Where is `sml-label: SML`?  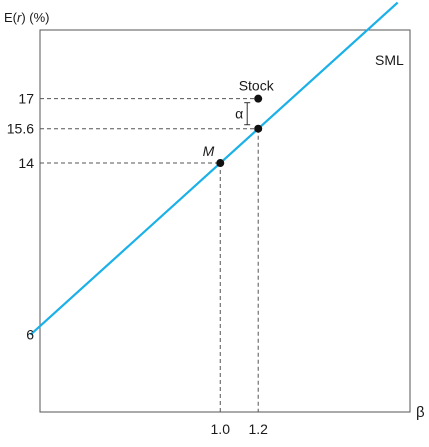
sml-label: SML is located at coordinates (389, 60).